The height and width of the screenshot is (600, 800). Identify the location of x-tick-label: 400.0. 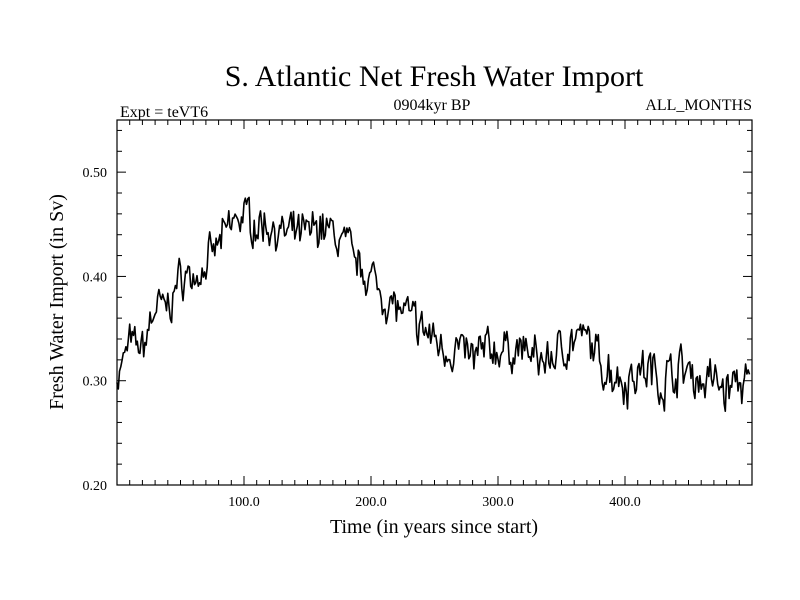
(625, 502).